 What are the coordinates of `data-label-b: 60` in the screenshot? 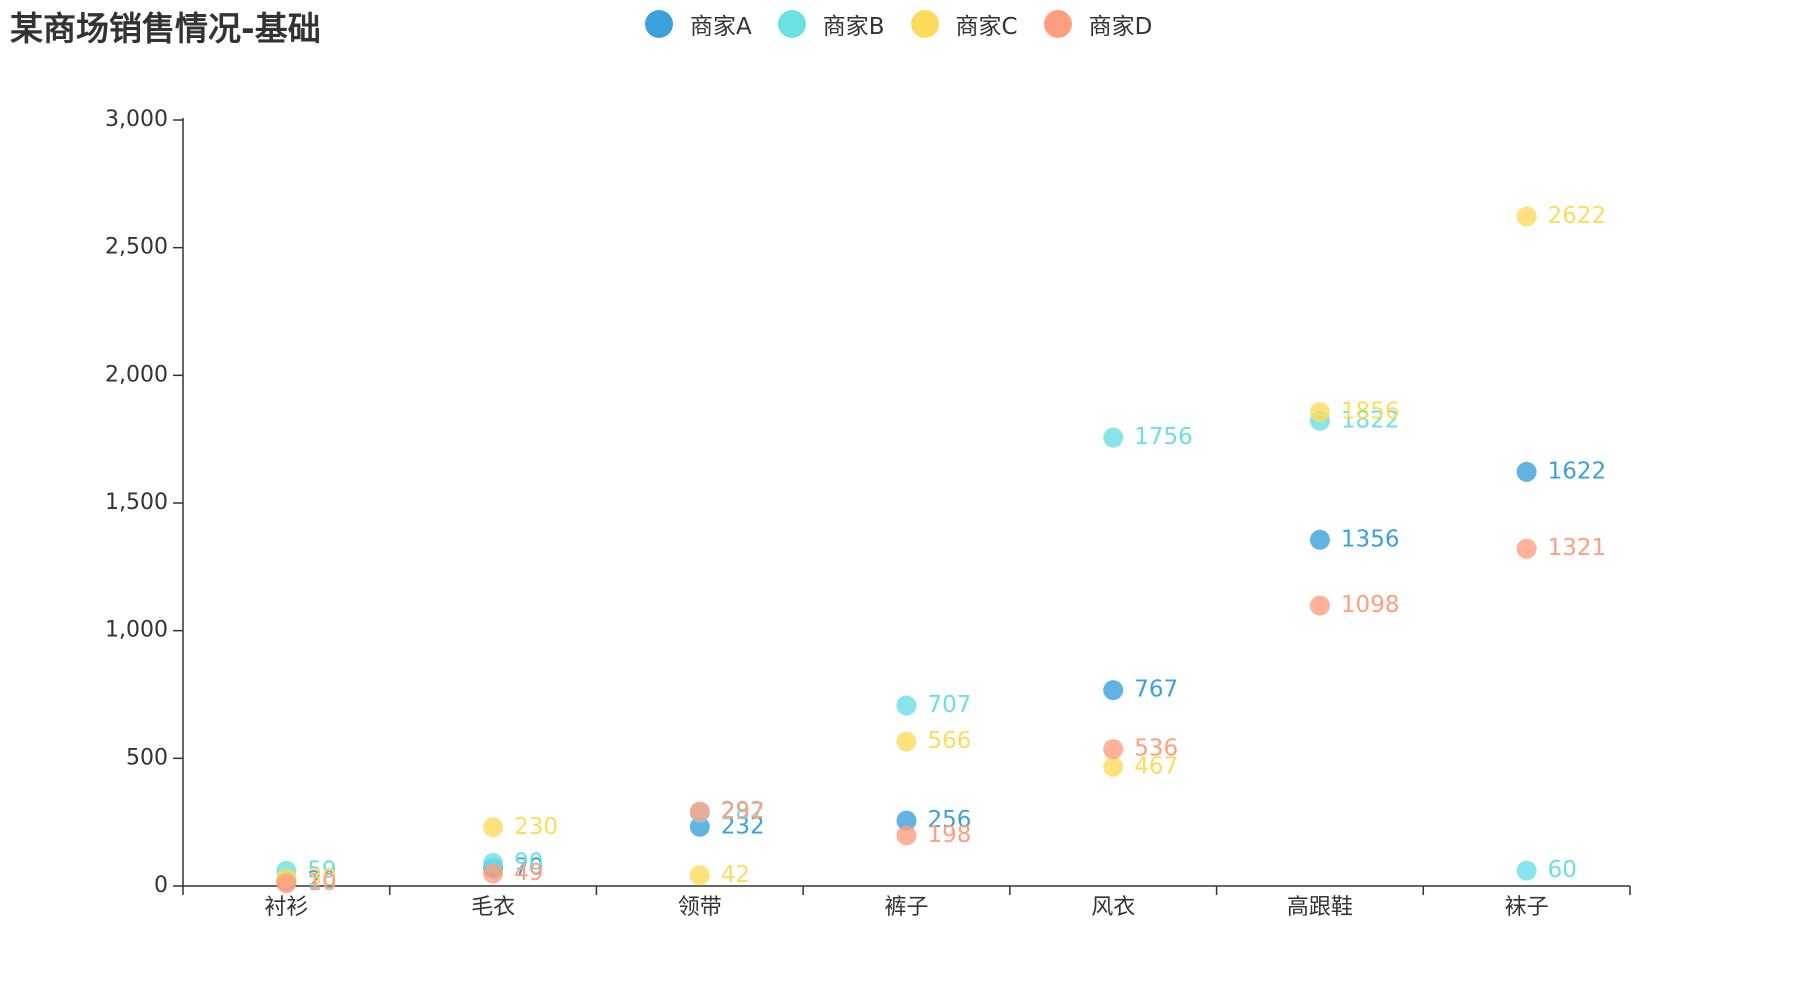 It's located at (1562, 870).